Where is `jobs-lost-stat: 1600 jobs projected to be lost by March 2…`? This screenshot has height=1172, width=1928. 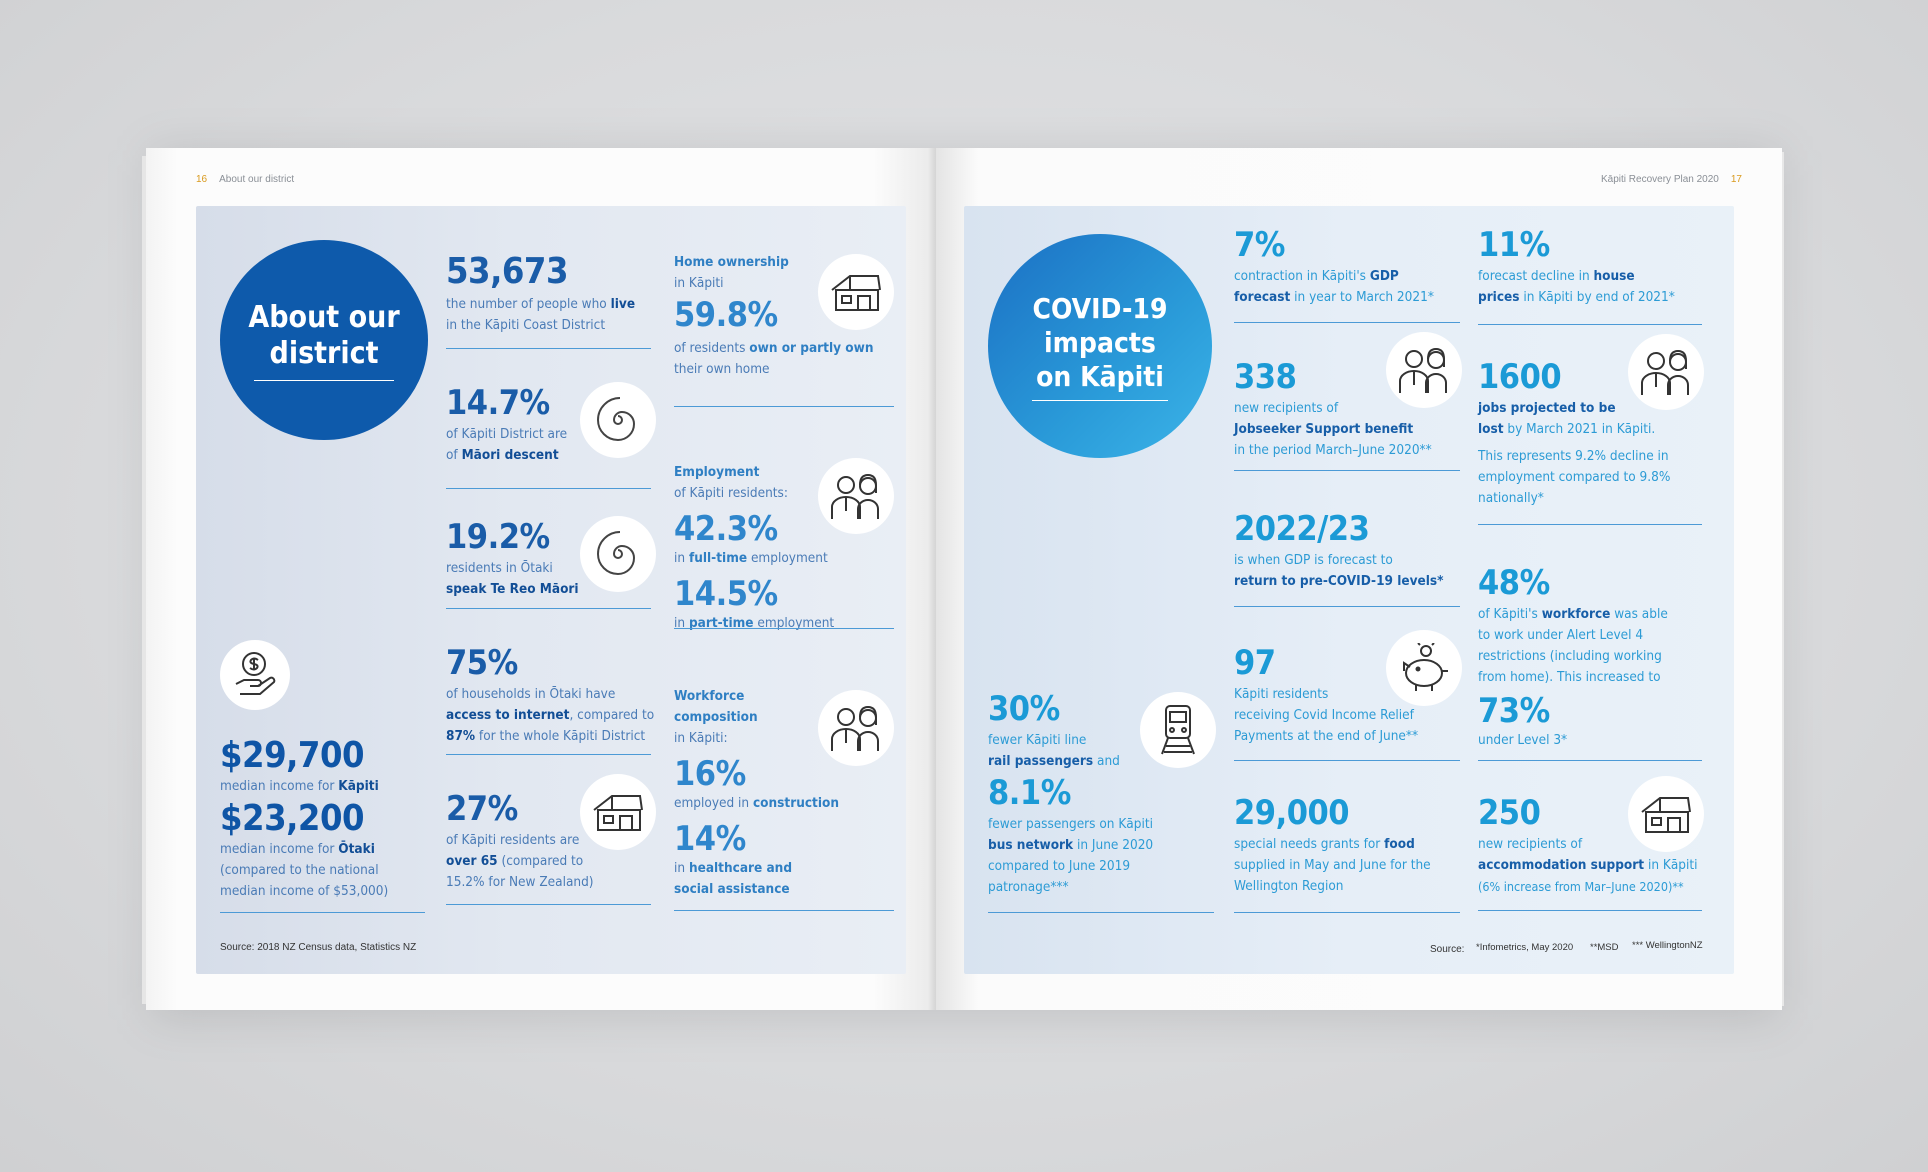 jobs-lost-stat: 1600 jobs projected to be lost by March 2… is located at coordinates (1574, 434).